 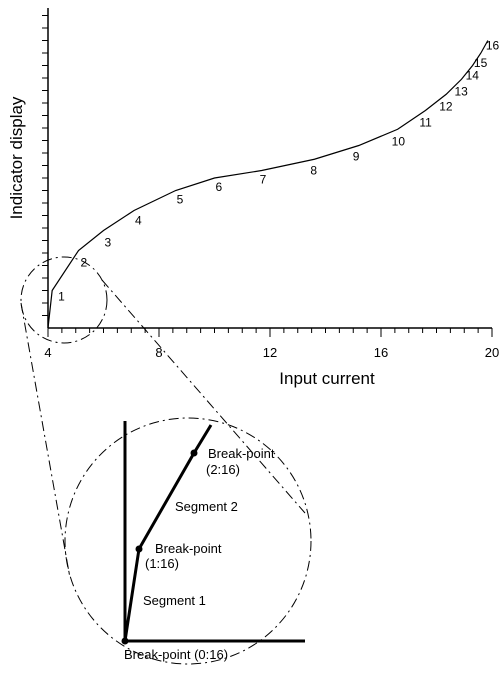 What do you see at coordinates (473, 76) in the screenshot?
I see `point-label: 14` at bounding box center [473, 76].